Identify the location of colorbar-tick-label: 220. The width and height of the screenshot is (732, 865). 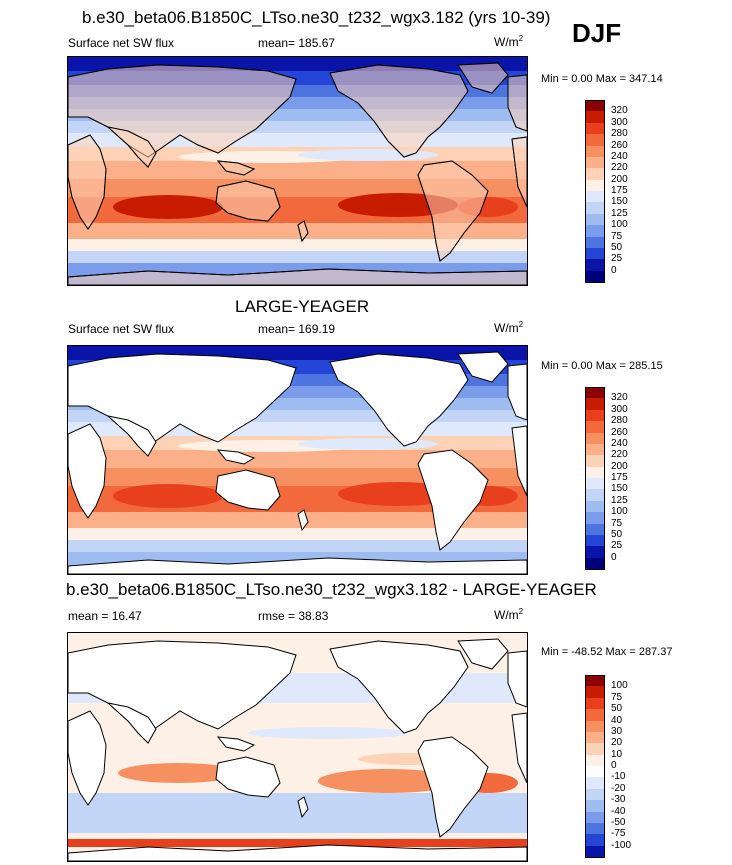
(619, 455).